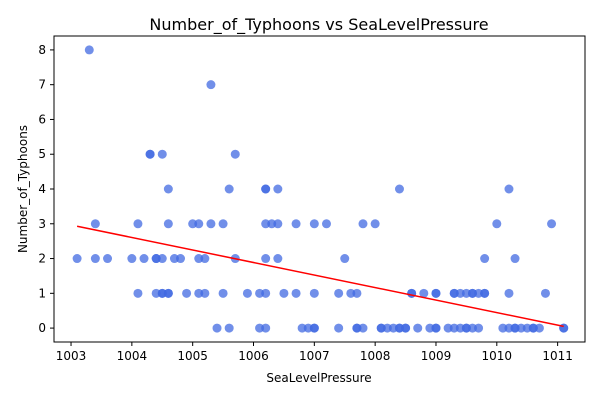 The image size is (600, 400). What do you see at coordinates (375, 356) in the screenshot?
I see `x-tick-label: 1008` at bounding box center [375, 356].